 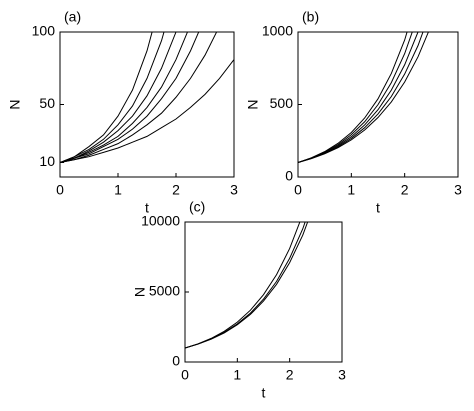 I want to click on y-tick-label: 10000, so click(x=160, y=221).